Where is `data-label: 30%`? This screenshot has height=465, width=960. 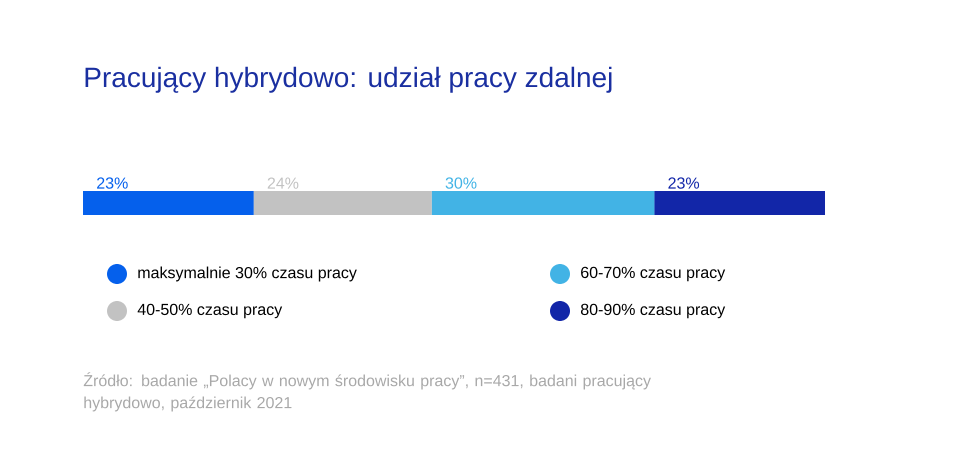
data-label: 30% is located at coordinates (461, 183).